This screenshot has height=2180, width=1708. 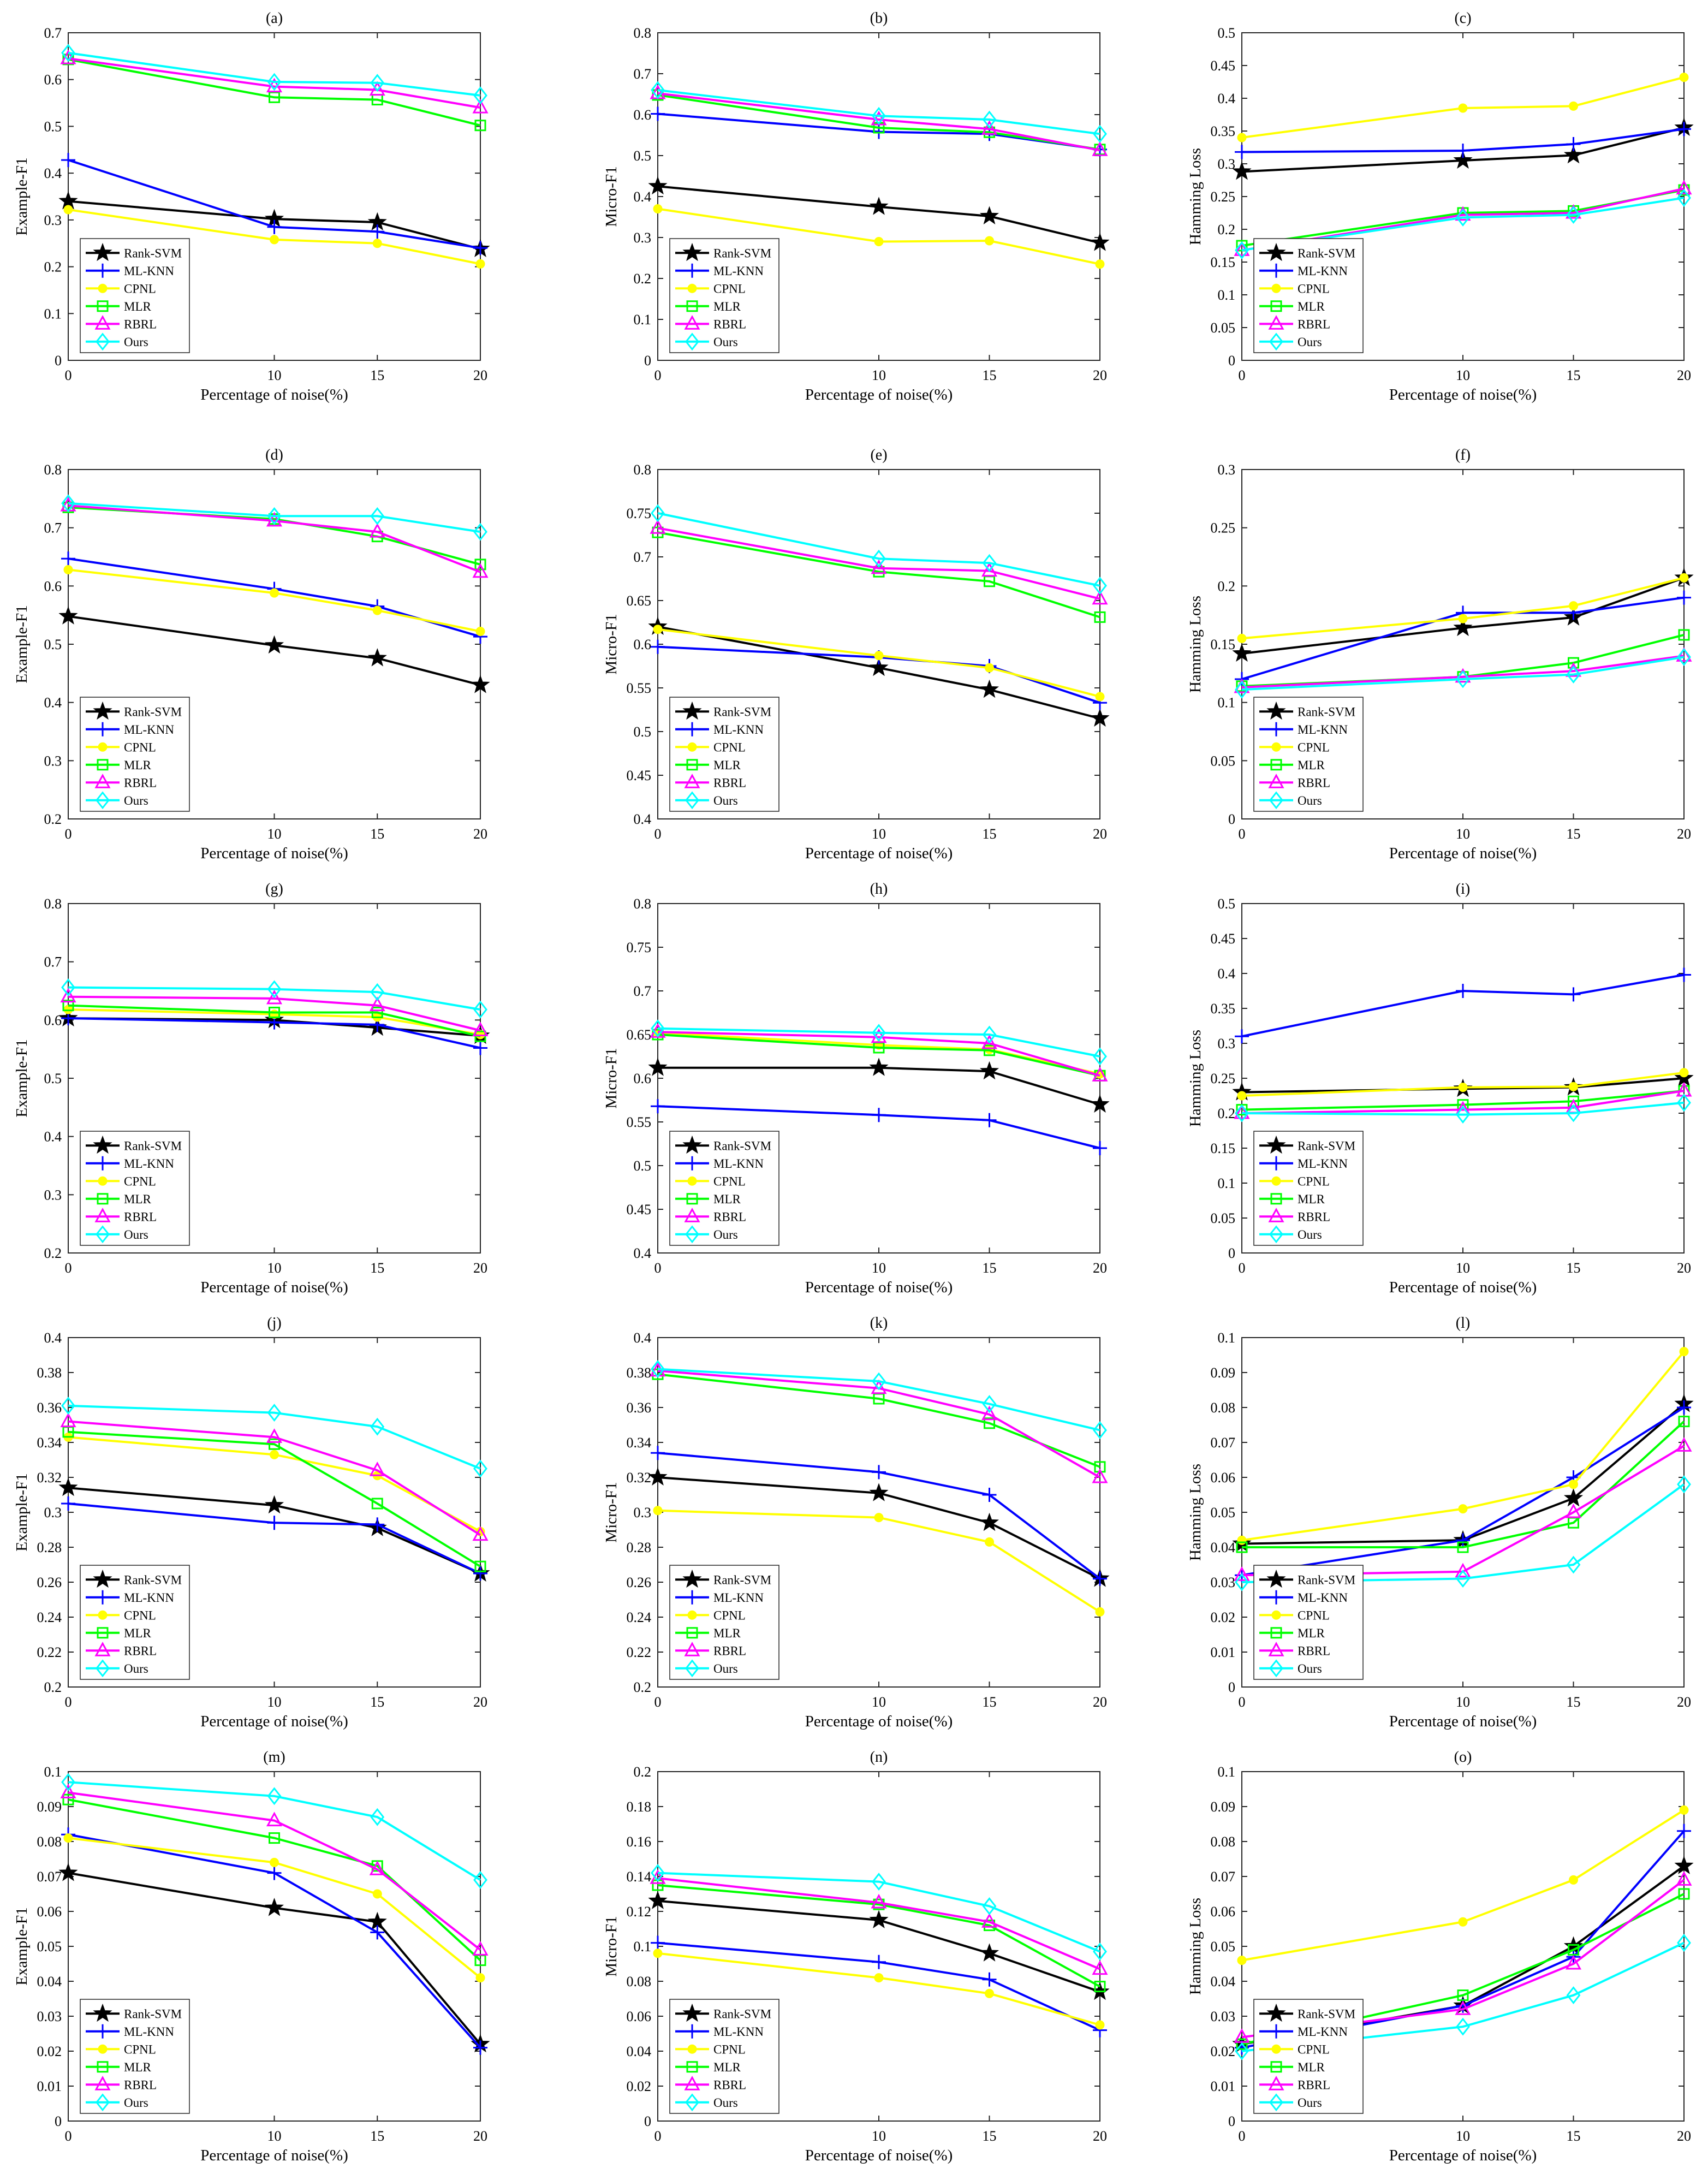 I want to click on y-tick-label: 0.03, so click(x=50, y=2016).